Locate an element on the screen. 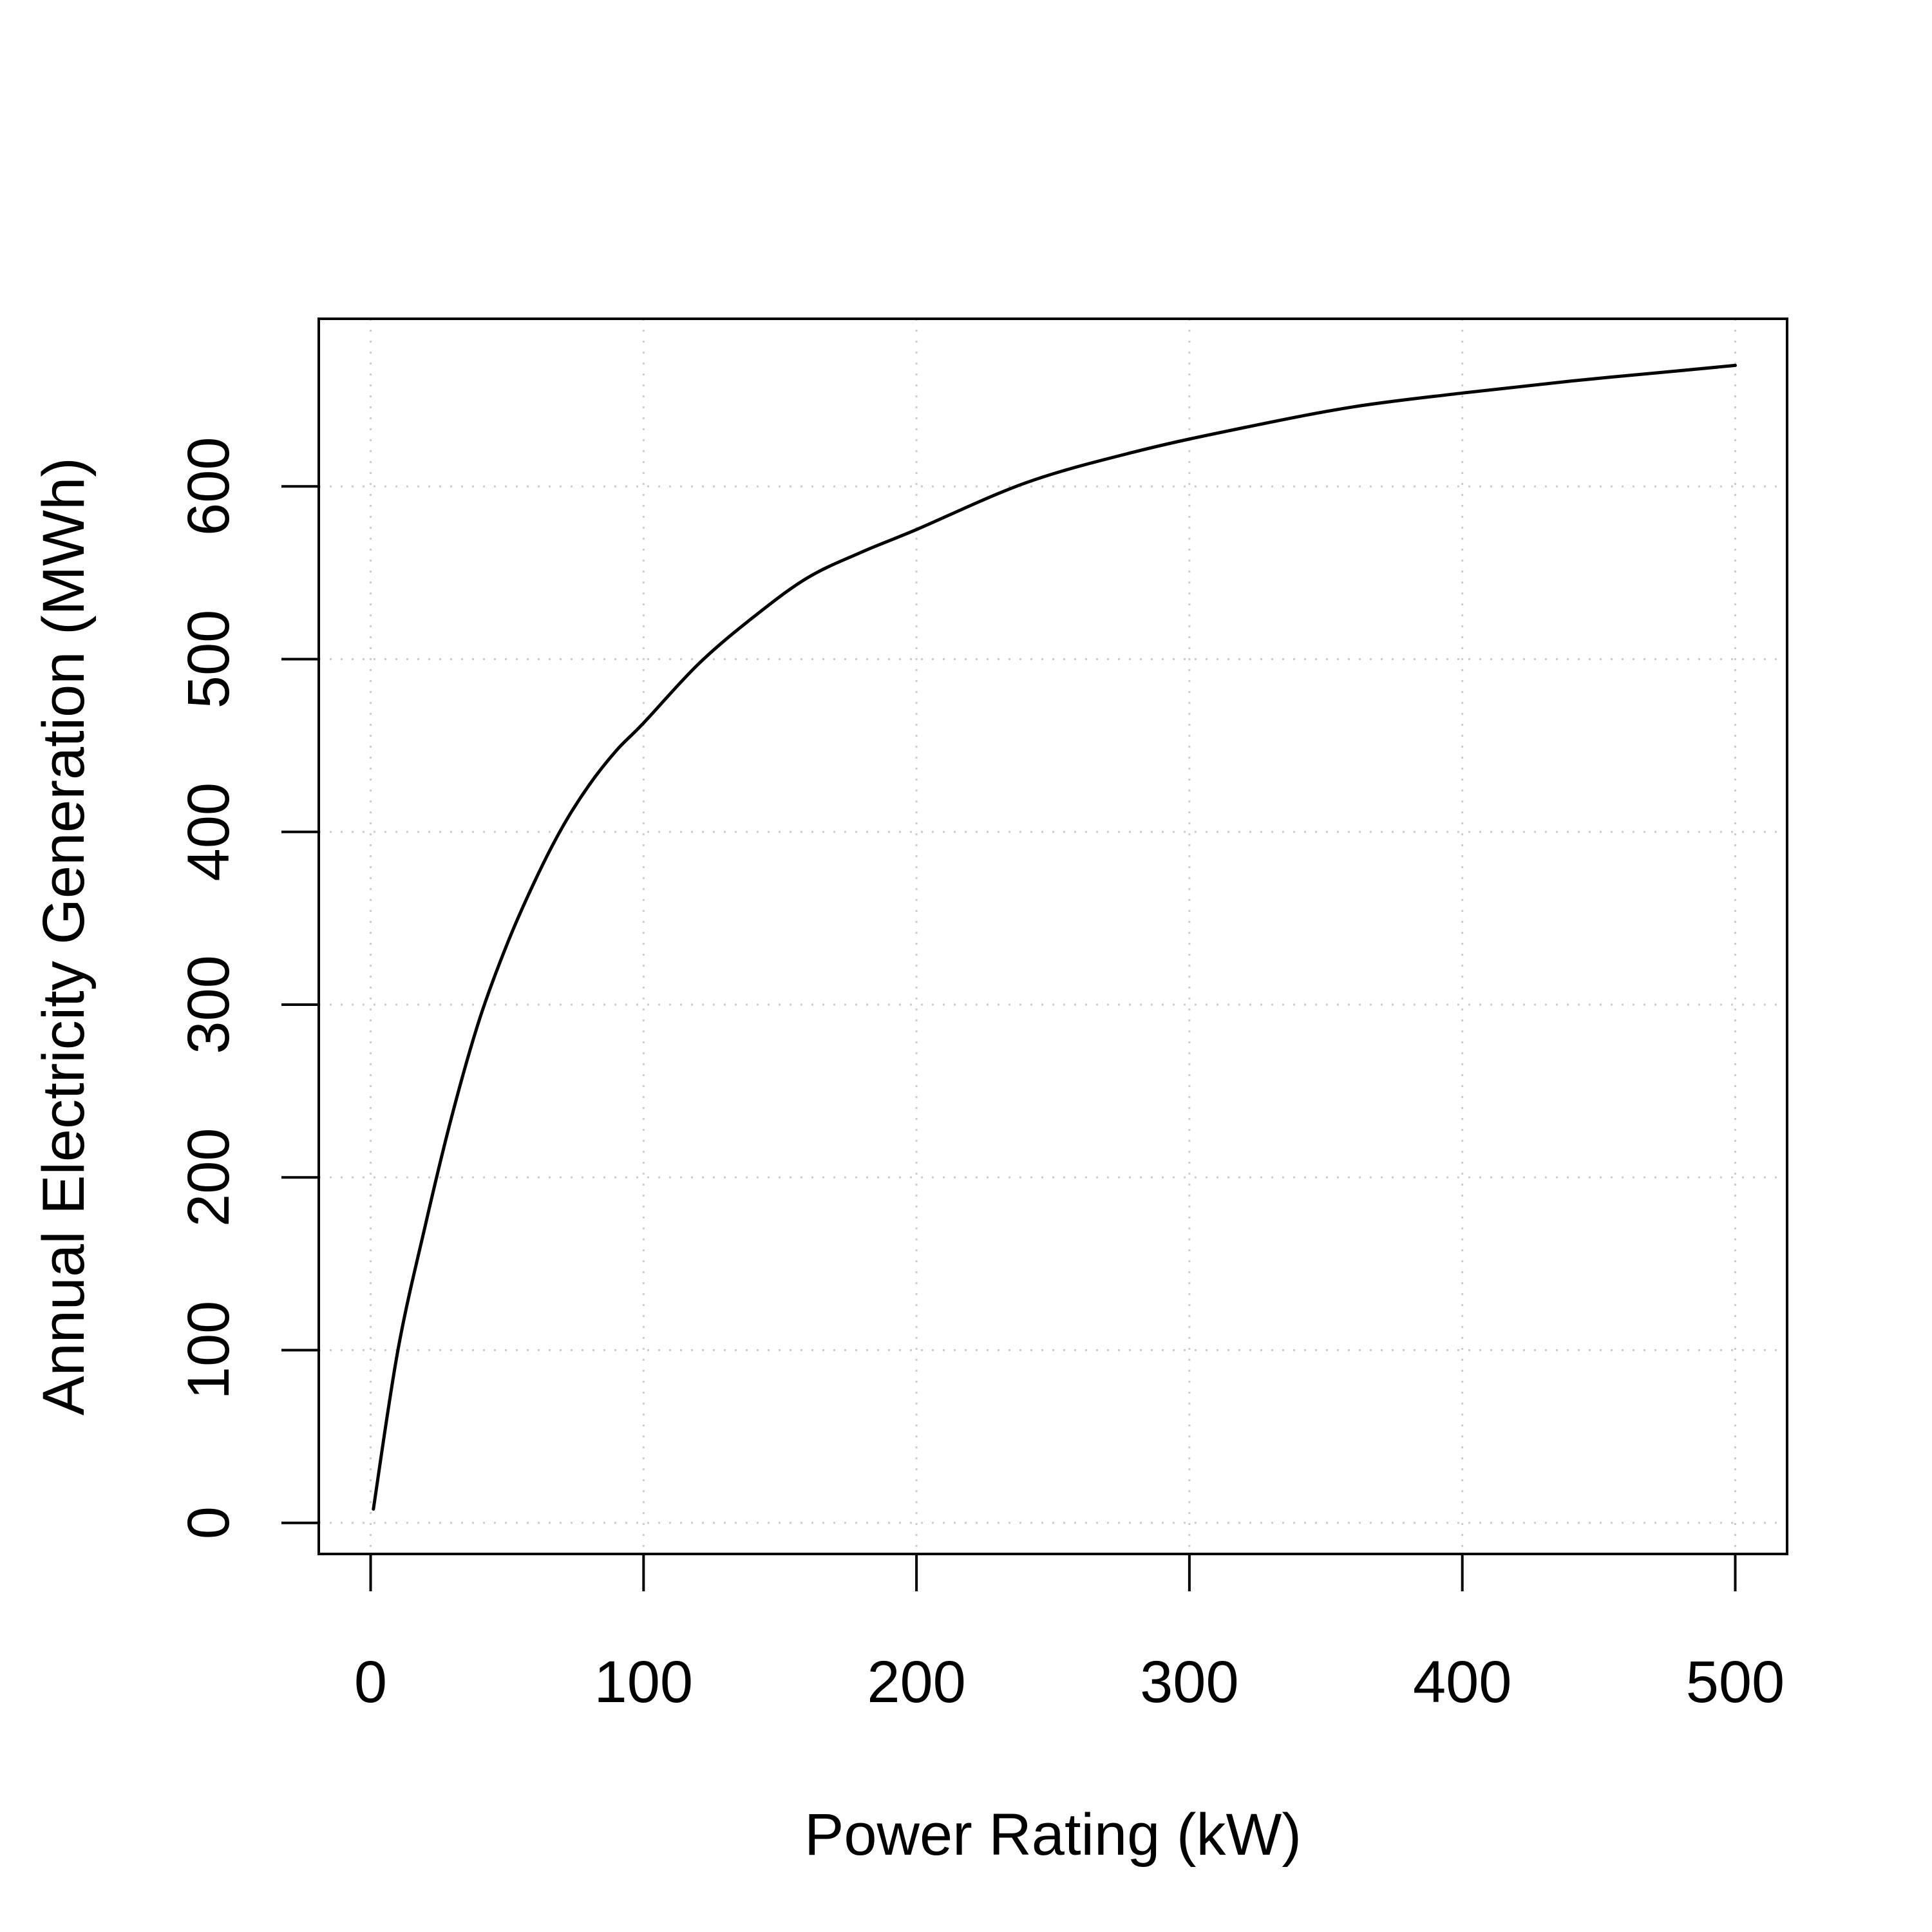 This screenshot has width=1932, height=1932. y-tick-label-6: 600 is located at coordinates (209, 486).